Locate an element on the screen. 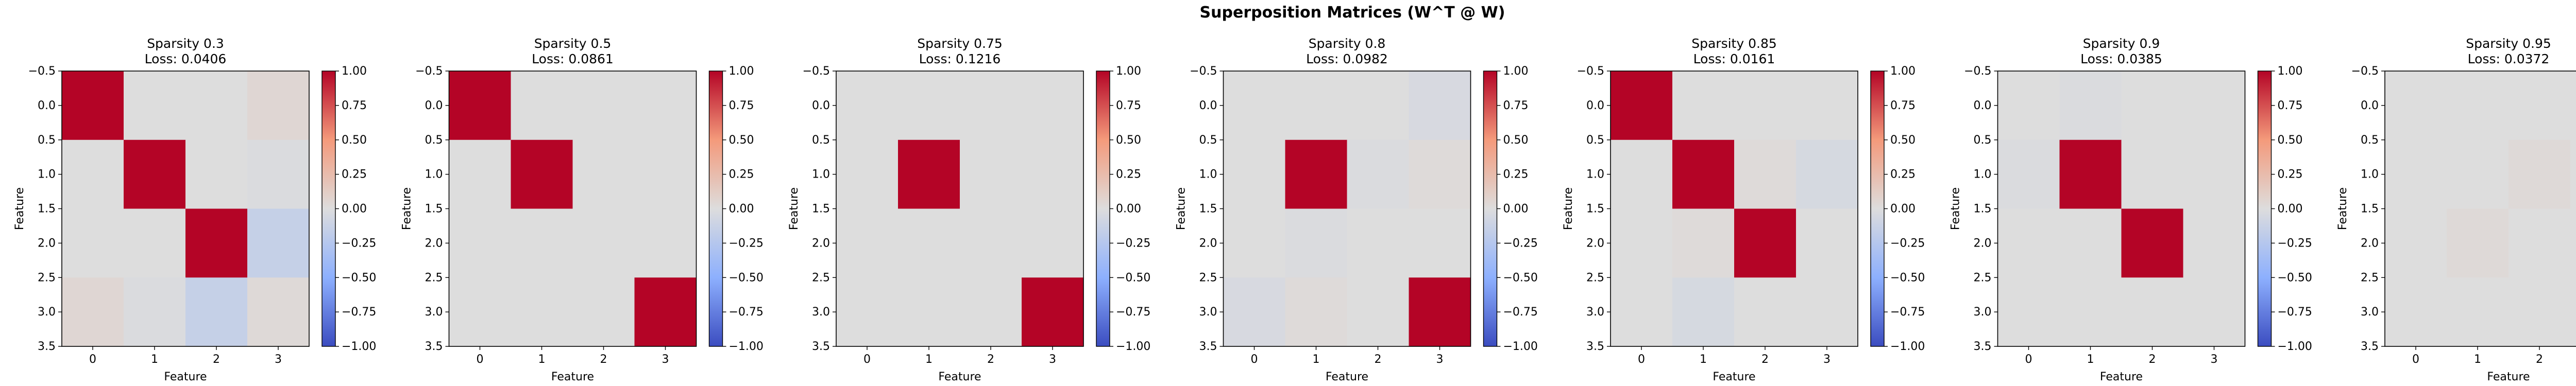 The height and width of the screenshot is (386, 2576). panel-loss-label: Loss: 0.0861 is located at coordinates (573, 59).